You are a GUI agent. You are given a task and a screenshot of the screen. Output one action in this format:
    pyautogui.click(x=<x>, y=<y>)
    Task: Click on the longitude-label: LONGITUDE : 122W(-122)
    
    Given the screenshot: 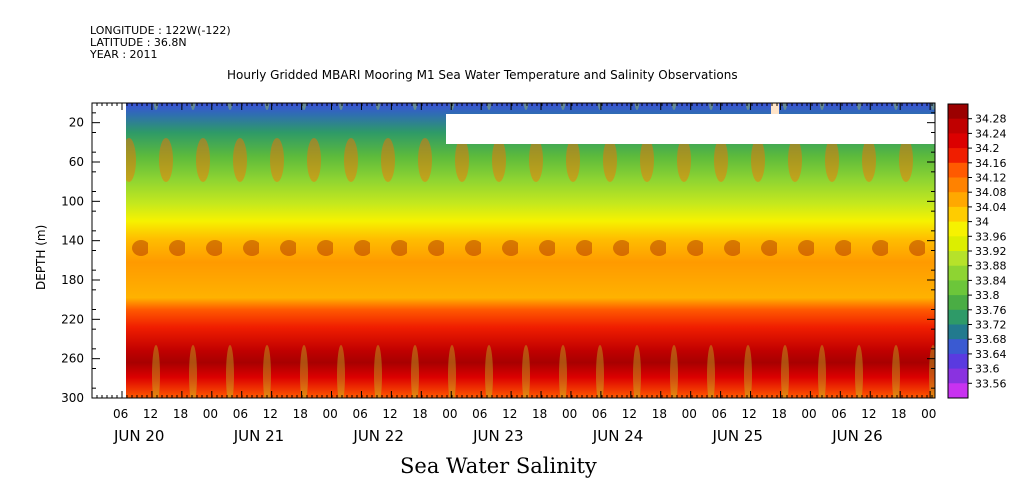 What is the action you would take?
    pyautogui.click(x=160, y=30)
    